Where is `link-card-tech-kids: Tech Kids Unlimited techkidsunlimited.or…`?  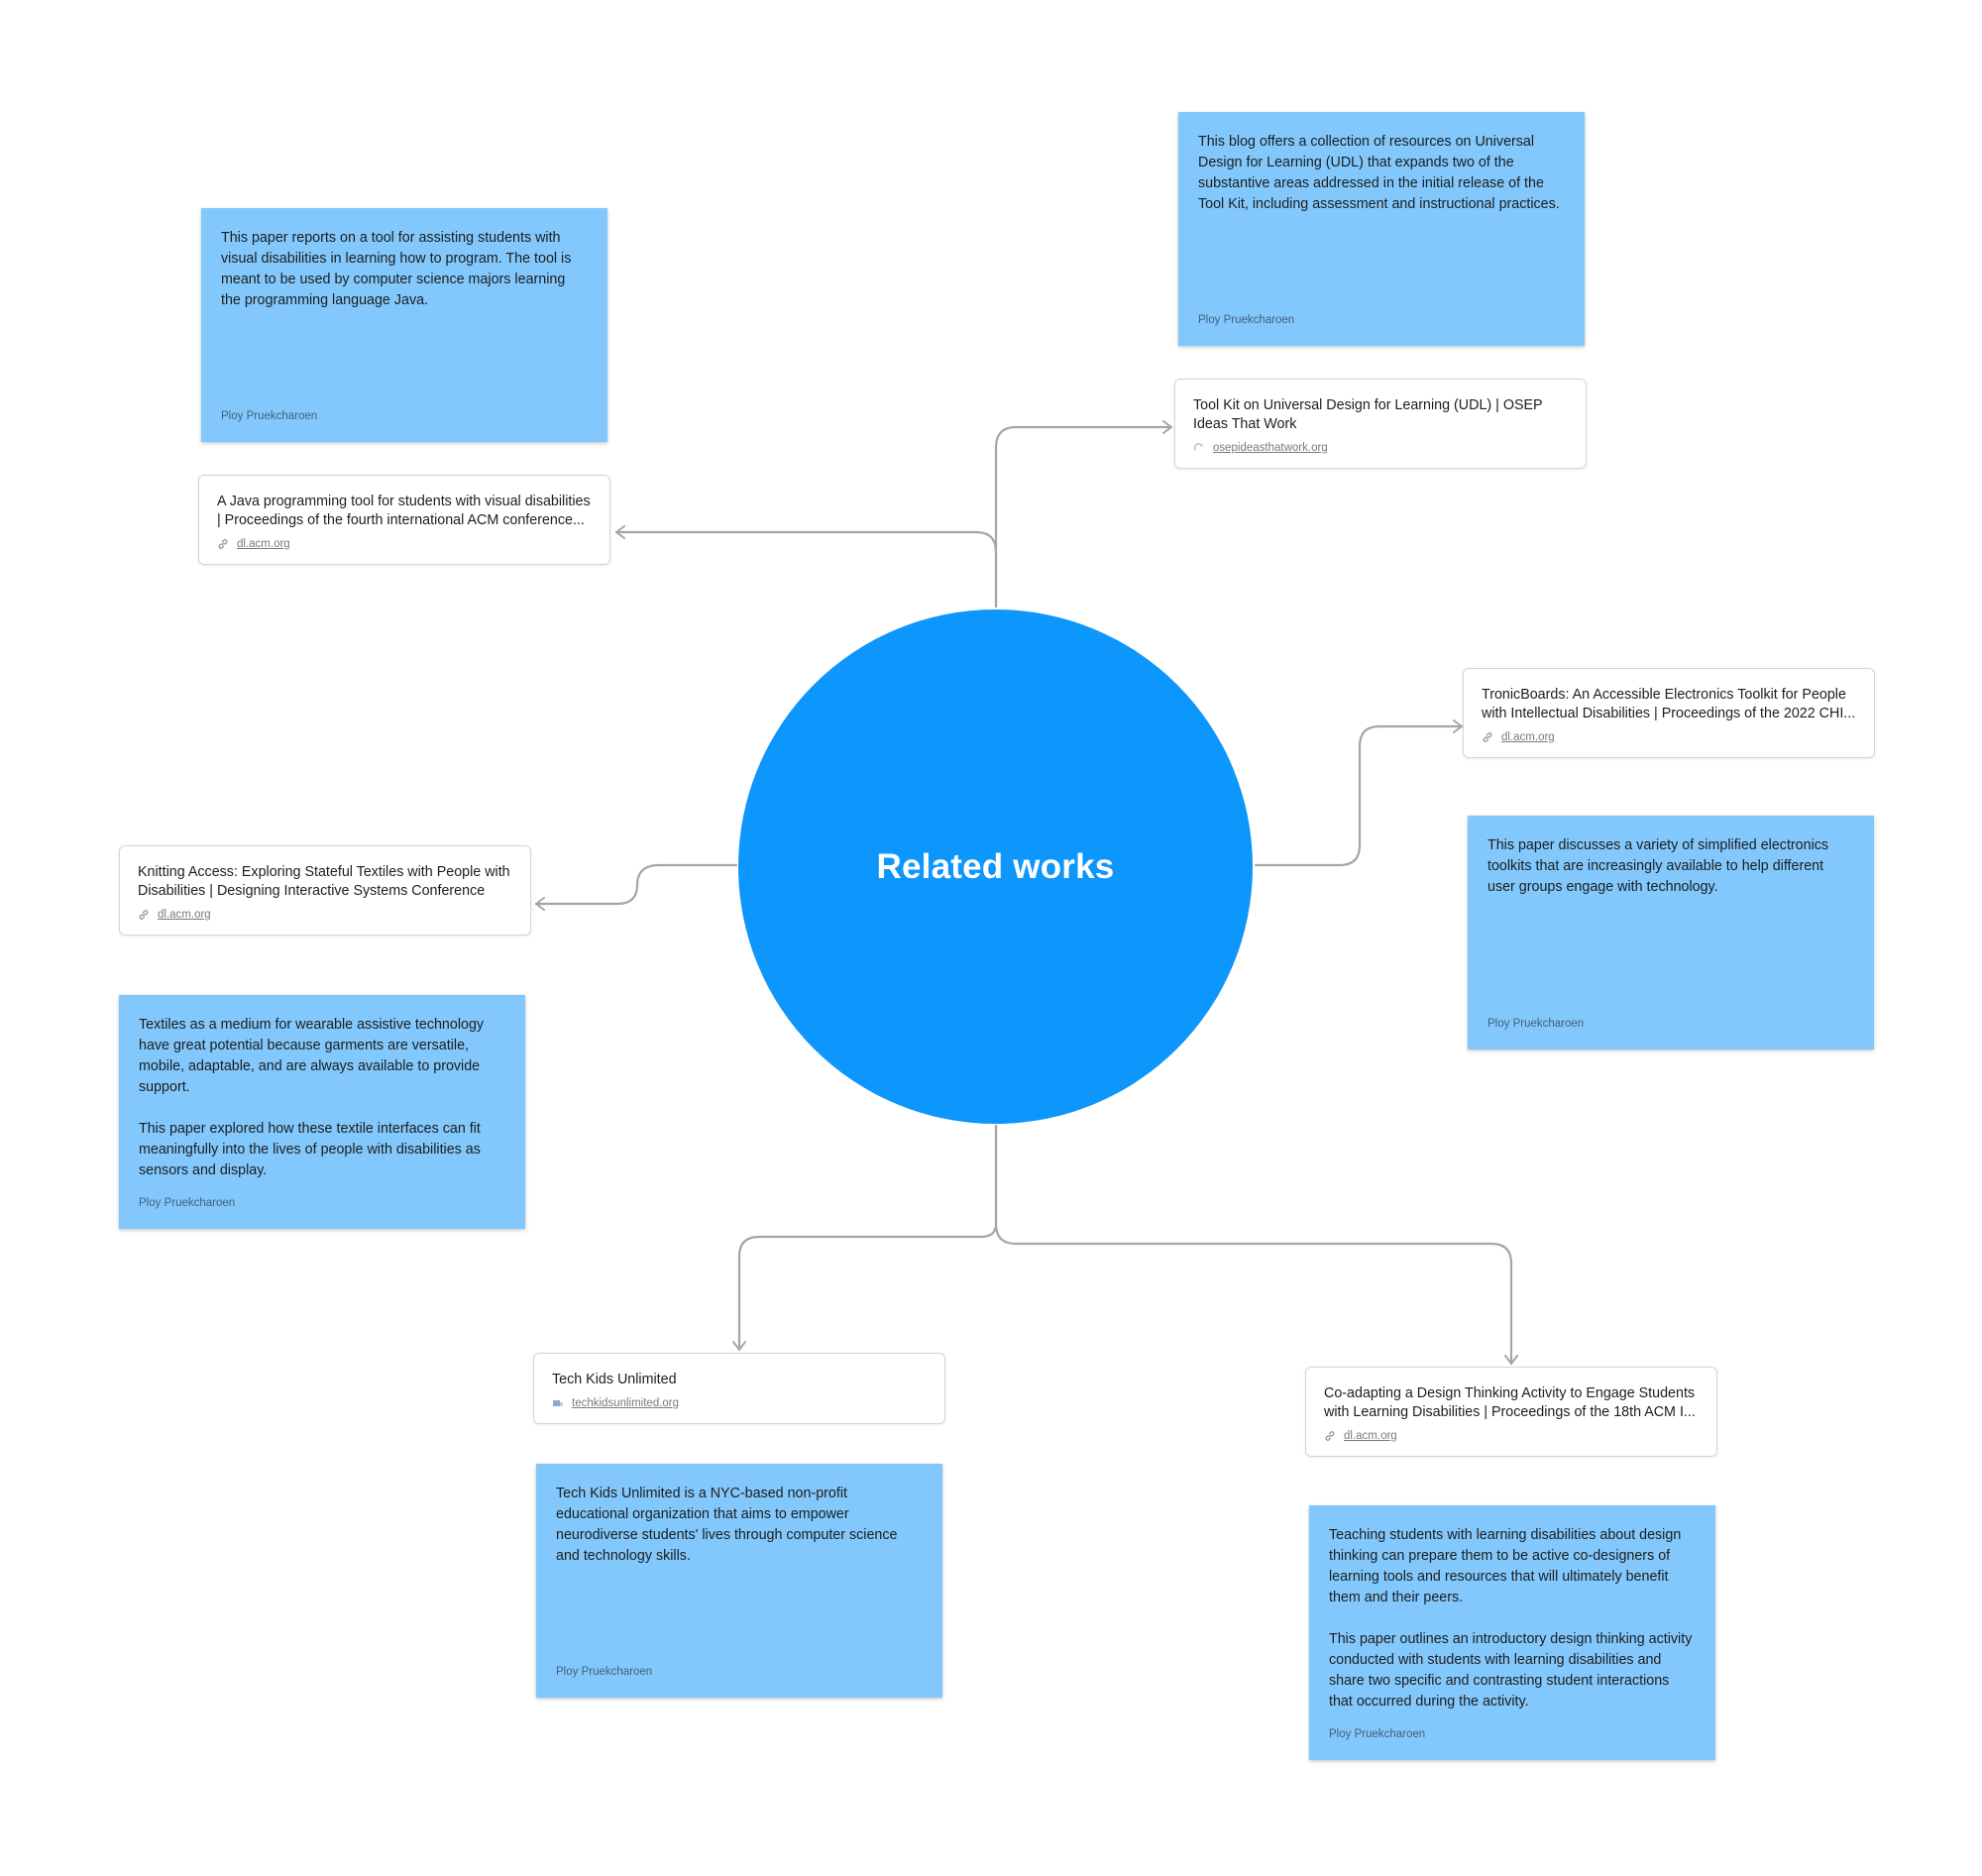
link-card-tech-kids: Tech Kids Unlimited techkidsunlimited.or… is located at coordinates (739, 1389).